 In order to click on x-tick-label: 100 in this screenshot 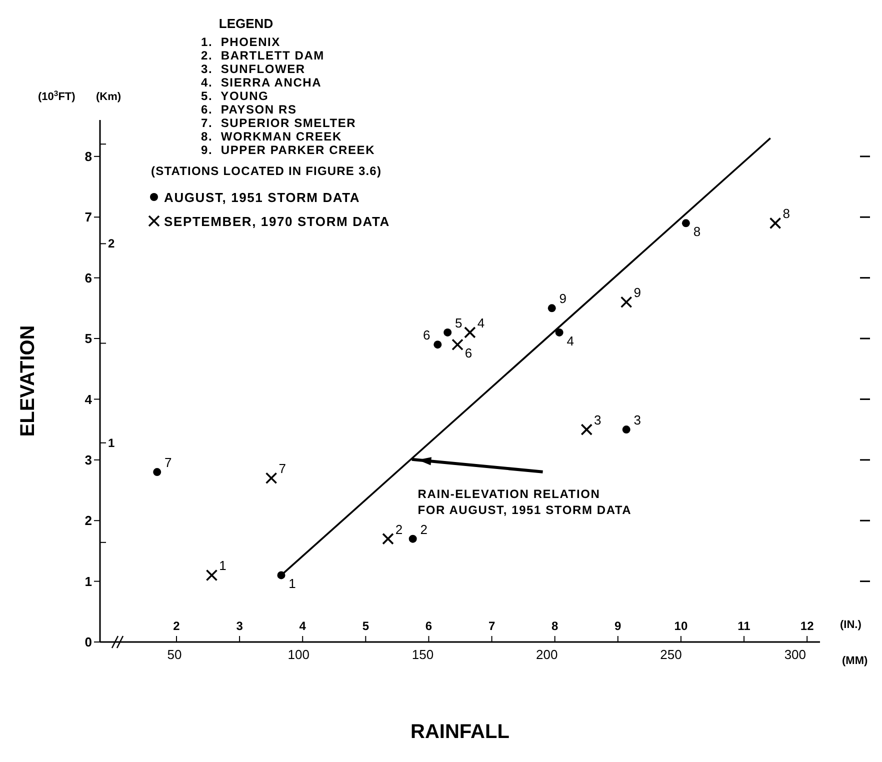, I will do `click(299, 654)`.